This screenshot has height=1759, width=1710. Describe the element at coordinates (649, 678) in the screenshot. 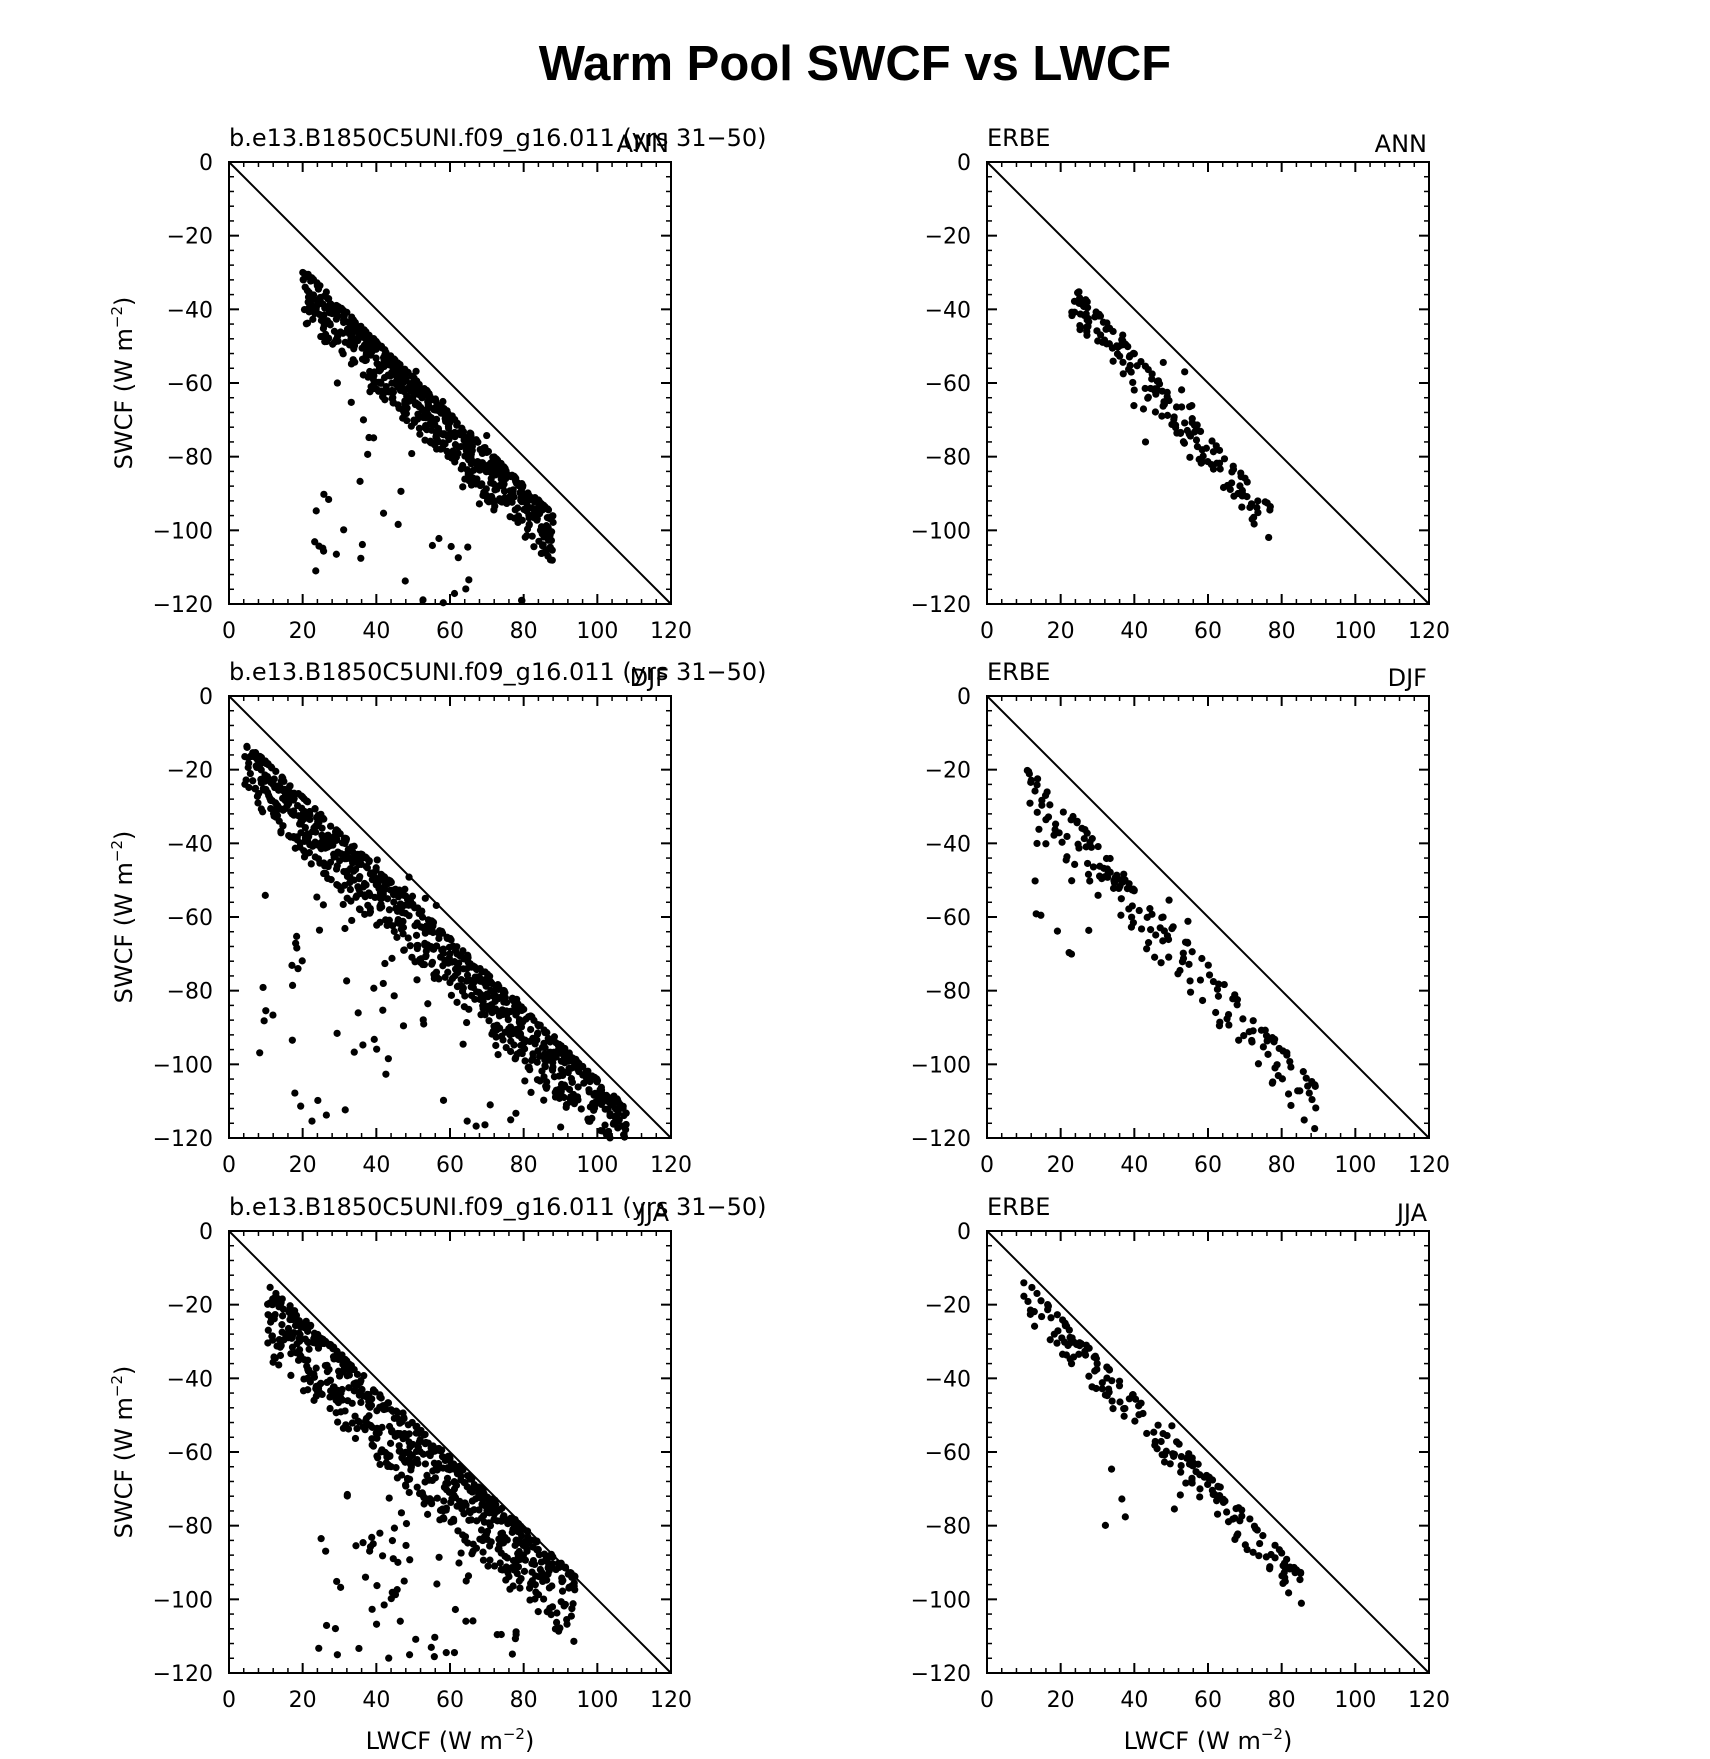

I see `panel-right-label: DJF` at that location.